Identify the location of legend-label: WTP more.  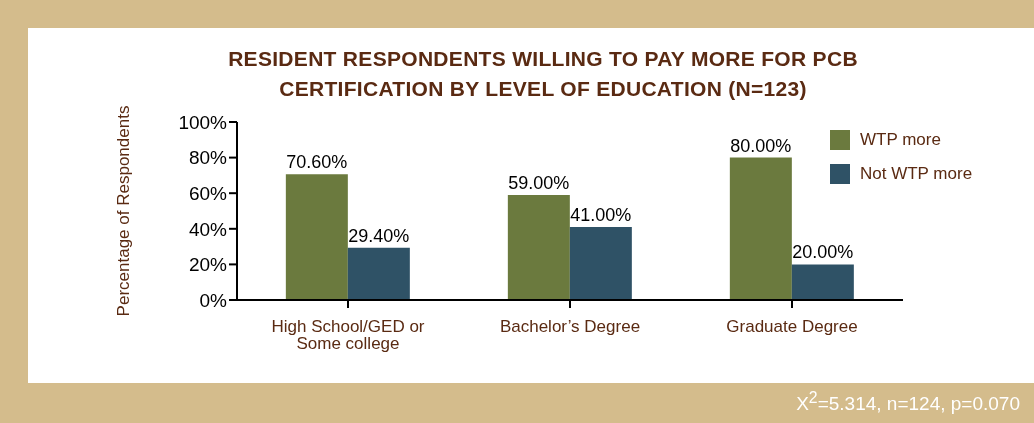
(900, 140).